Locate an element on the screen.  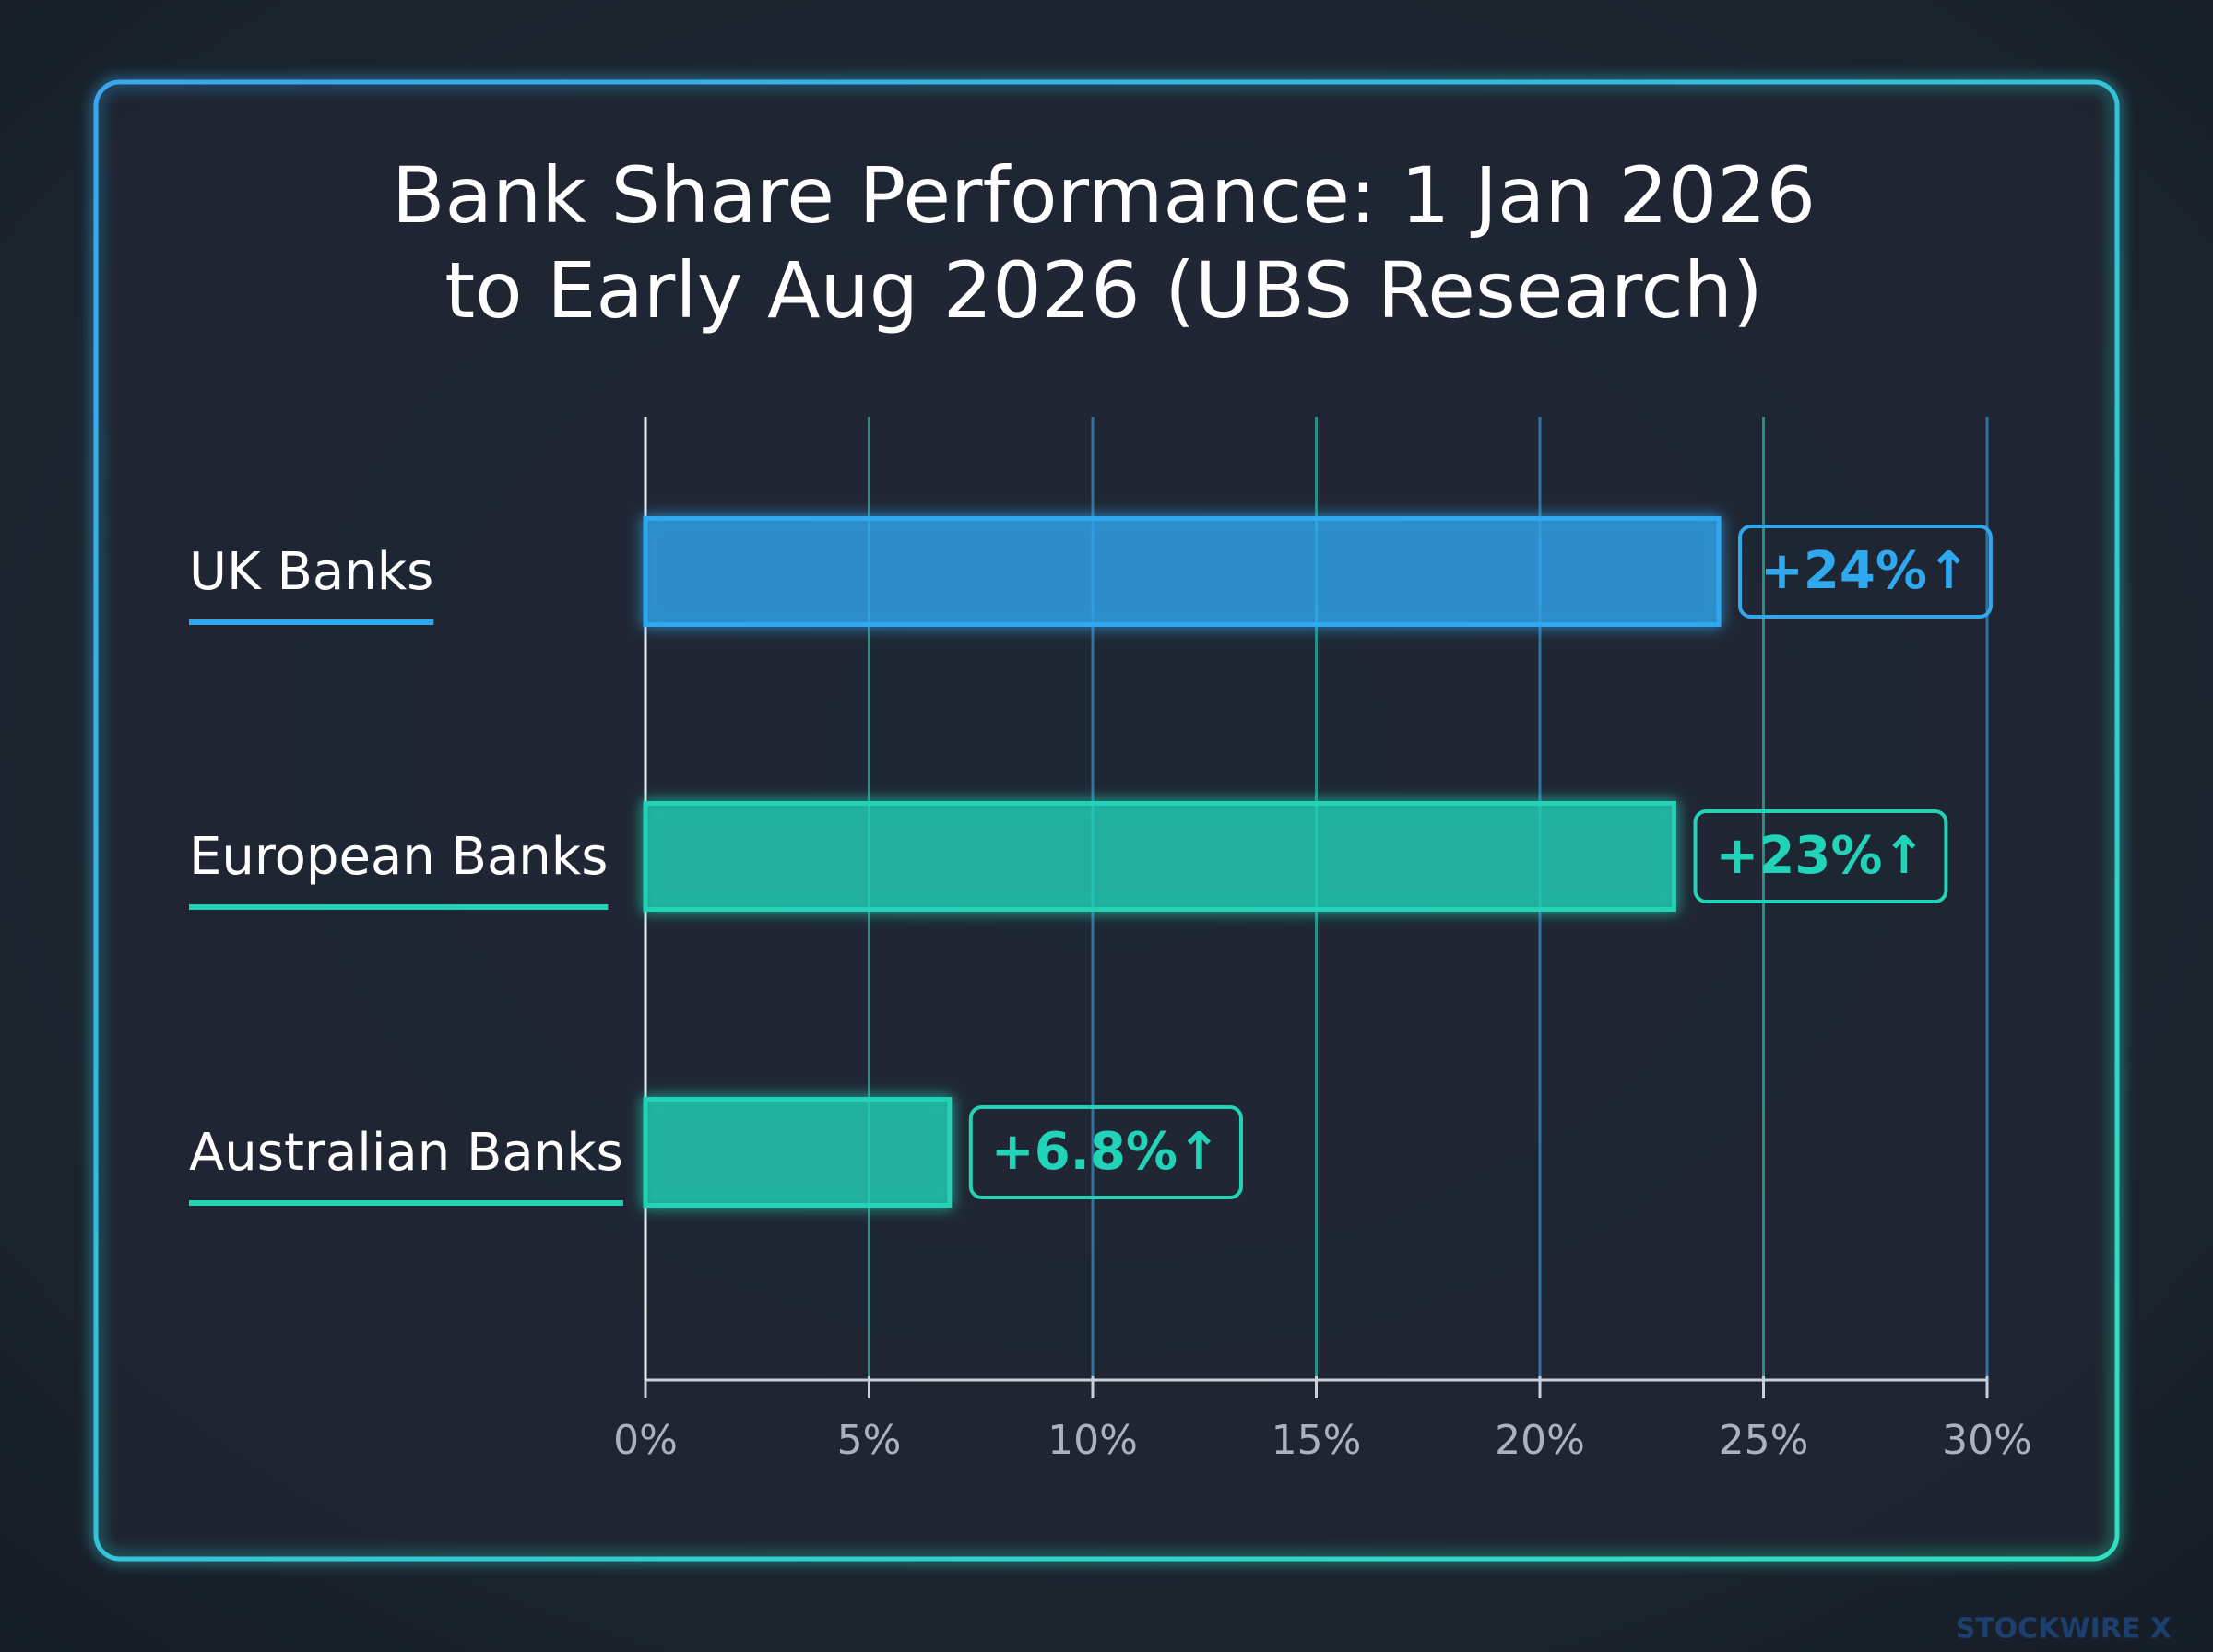
category-label: Australian Banks is located at coordinates (406, 1153).